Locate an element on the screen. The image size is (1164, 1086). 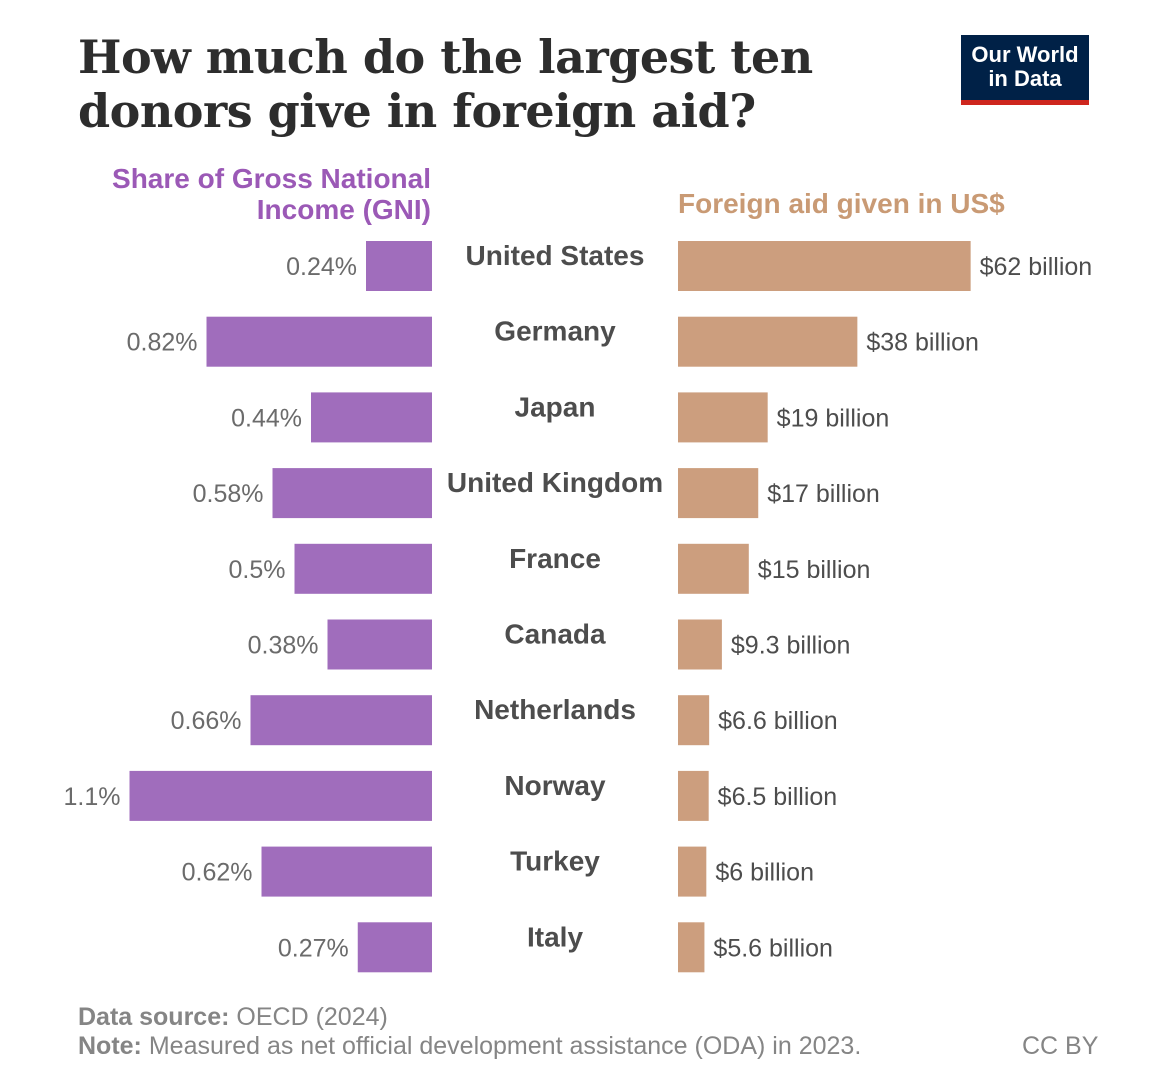
country-label: United Kingdom is located at coordinates (555, 482).